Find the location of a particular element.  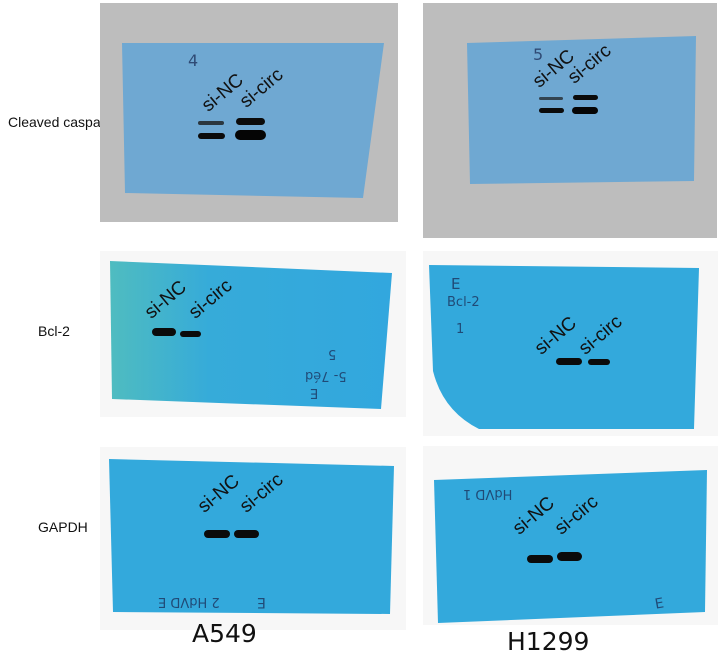

blot-panel-caspase-h1299: 5 si-NC si-circ is located at coordinates (570, 120).